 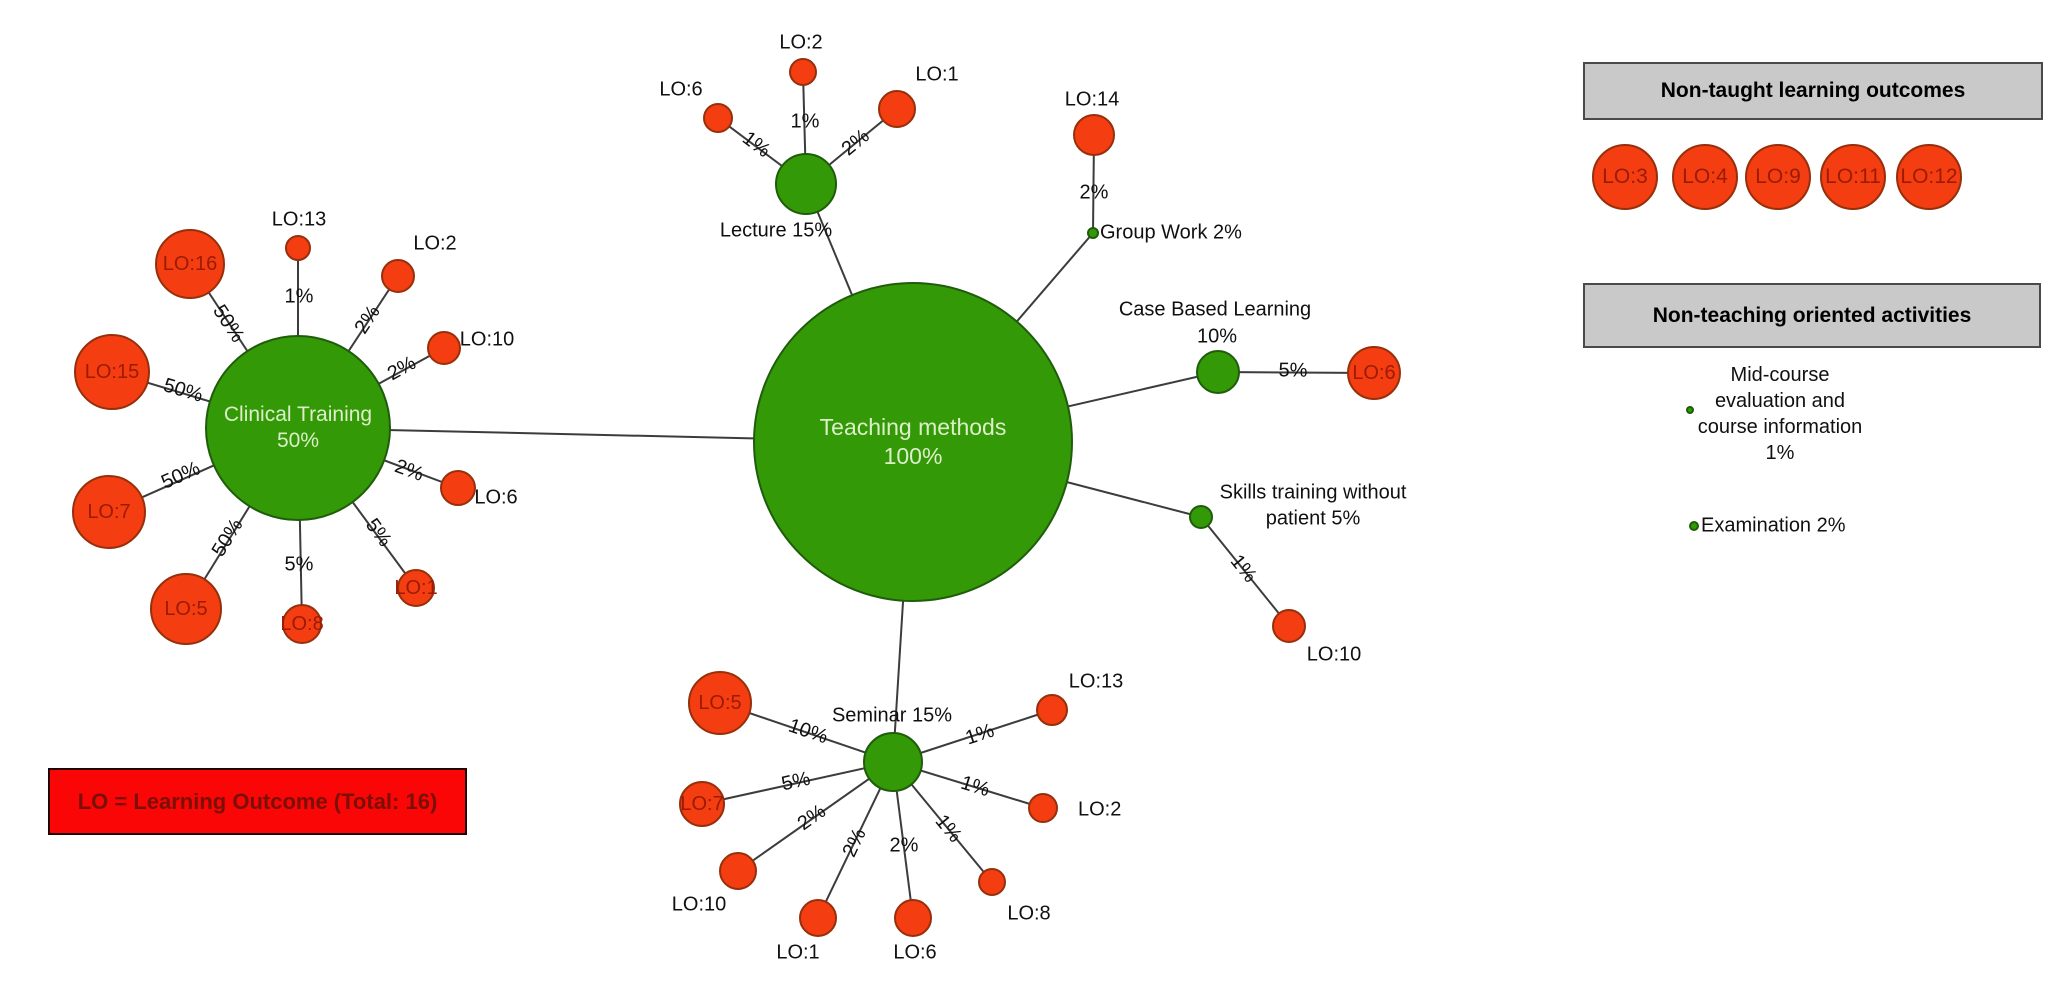 I want to click on node-label-sem-lo7: LO:7, so click(x=702, y=803).